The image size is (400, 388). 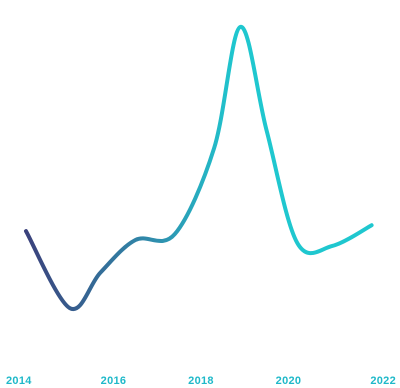 I want to click on x-tick-label-2018: 2018, so click(x=201, y=381).